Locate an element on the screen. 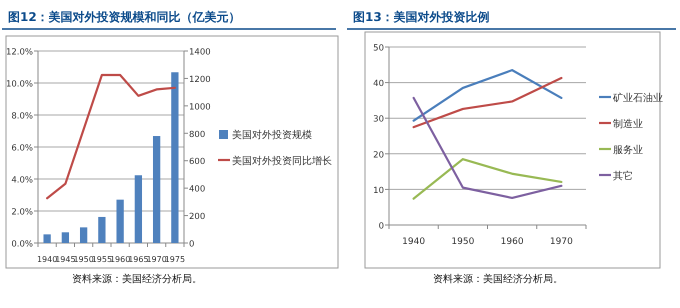  chart-title: 图13：美国对外投资比例 is located at coordinates (421, 17).